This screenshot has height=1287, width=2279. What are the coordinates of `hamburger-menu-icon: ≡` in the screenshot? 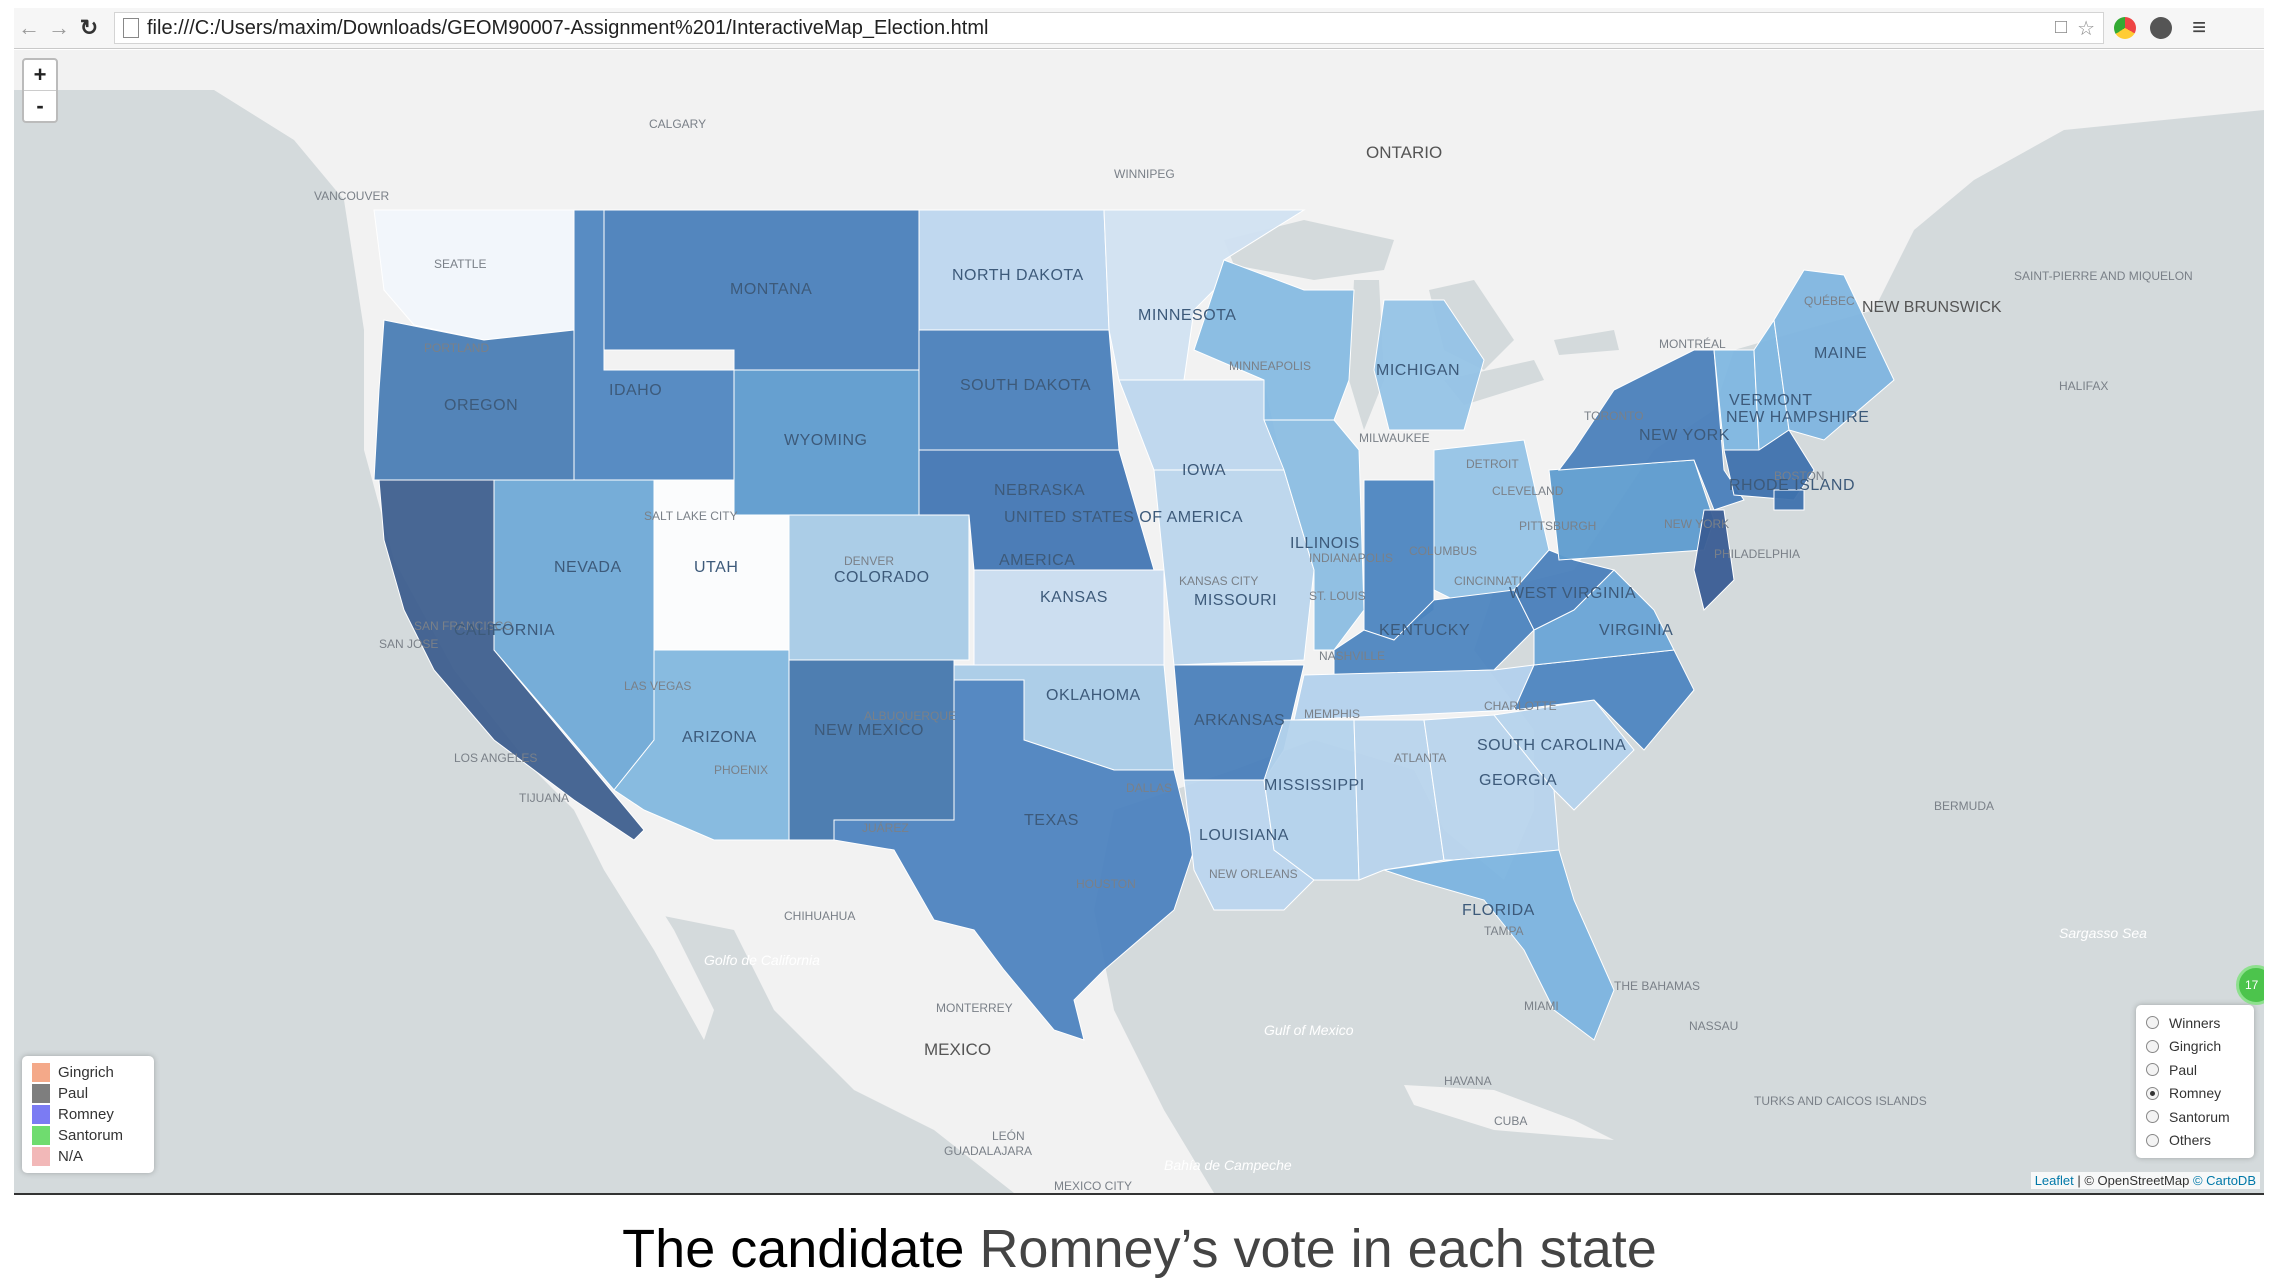 It's located at (2199, 27).